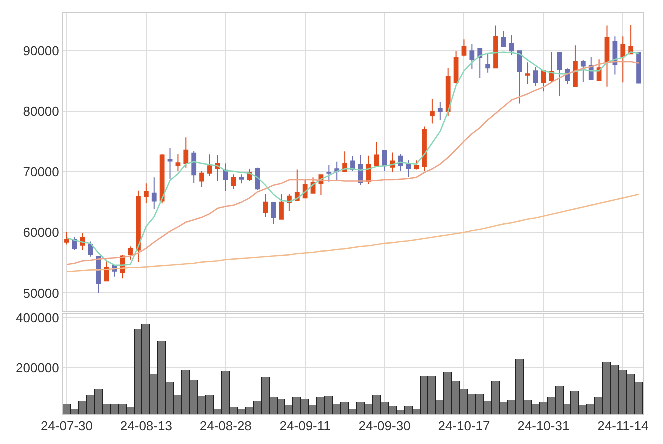 This screenshot has height=444, width=663. What do you see at coordinates (146, 426) in the screenshot?
I see `x-tick-label: 24-08-13` at bounding box center [146, 426].